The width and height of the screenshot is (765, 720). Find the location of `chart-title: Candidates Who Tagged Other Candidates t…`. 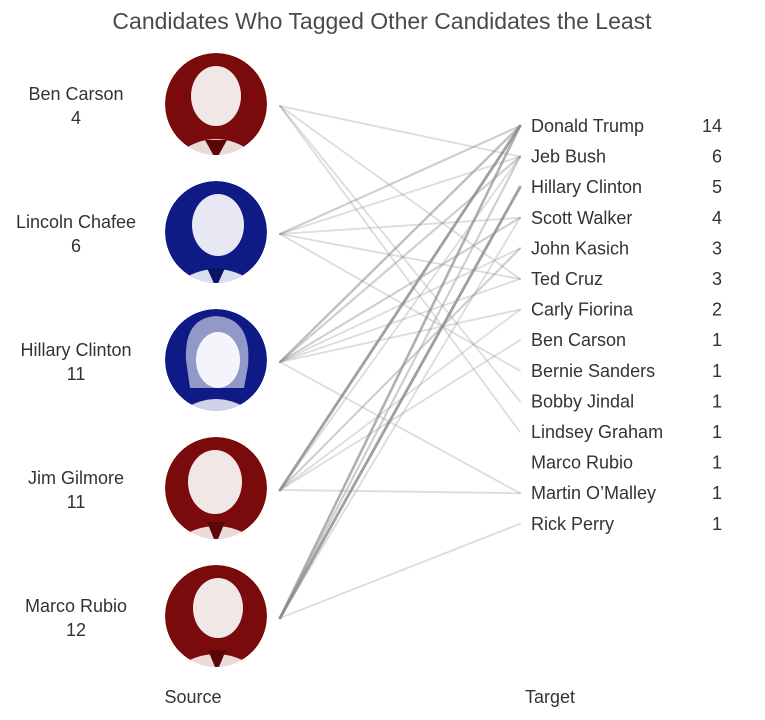

chart-title: Candidates Who Tagged Other Candidates t… is located at coordinates (382, 21).